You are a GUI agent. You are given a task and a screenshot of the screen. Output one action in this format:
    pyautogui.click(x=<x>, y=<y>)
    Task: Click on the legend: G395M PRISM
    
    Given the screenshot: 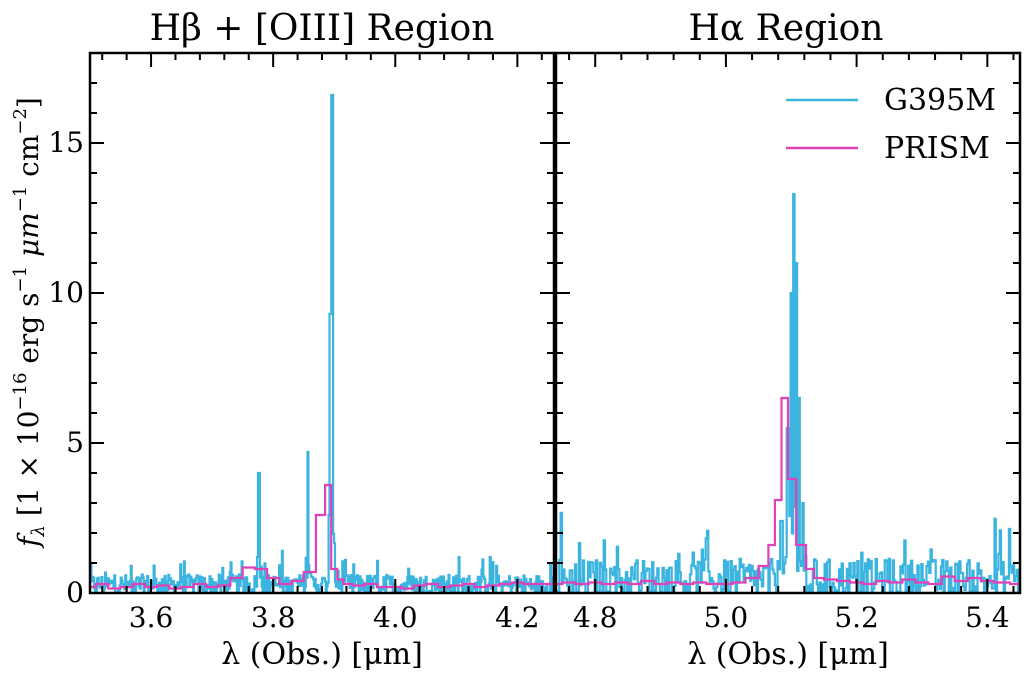 What is the action you would take?
    pyautogui.click(x=891, y=124)
    